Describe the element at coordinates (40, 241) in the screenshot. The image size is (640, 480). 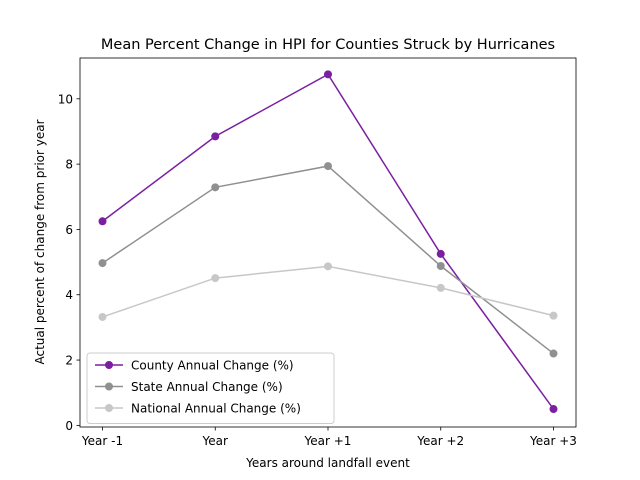
I see `y-axis-label: Actual percent of change from prior year` at that location.